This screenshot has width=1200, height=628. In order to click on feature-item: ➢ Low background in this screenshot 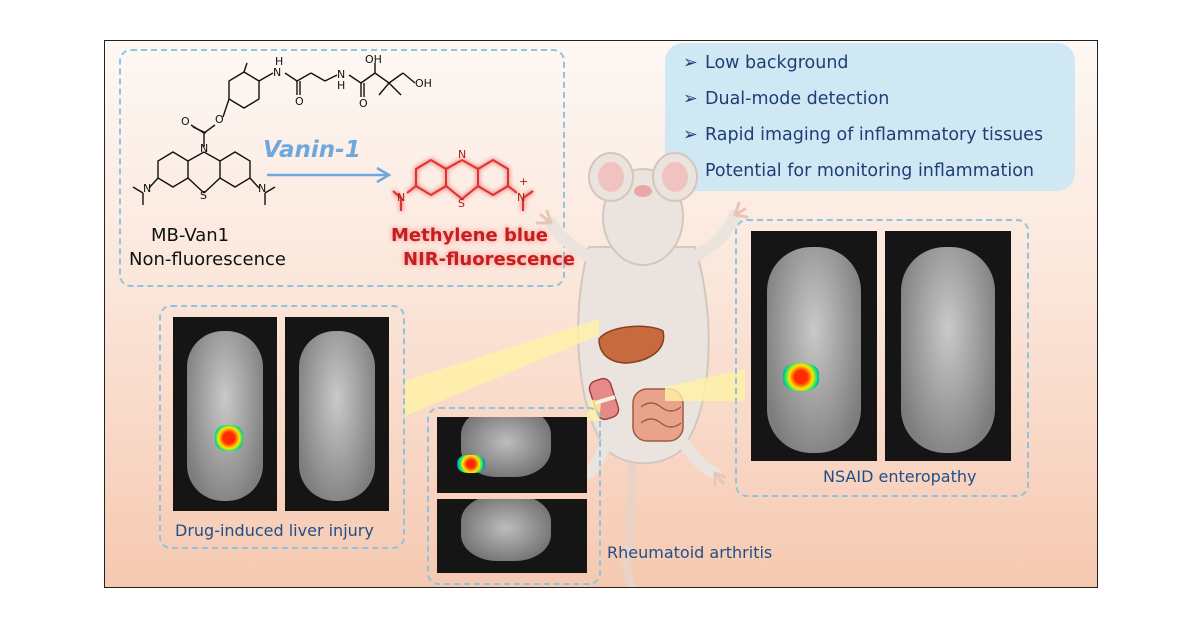, I will do `click(766, 63)`.